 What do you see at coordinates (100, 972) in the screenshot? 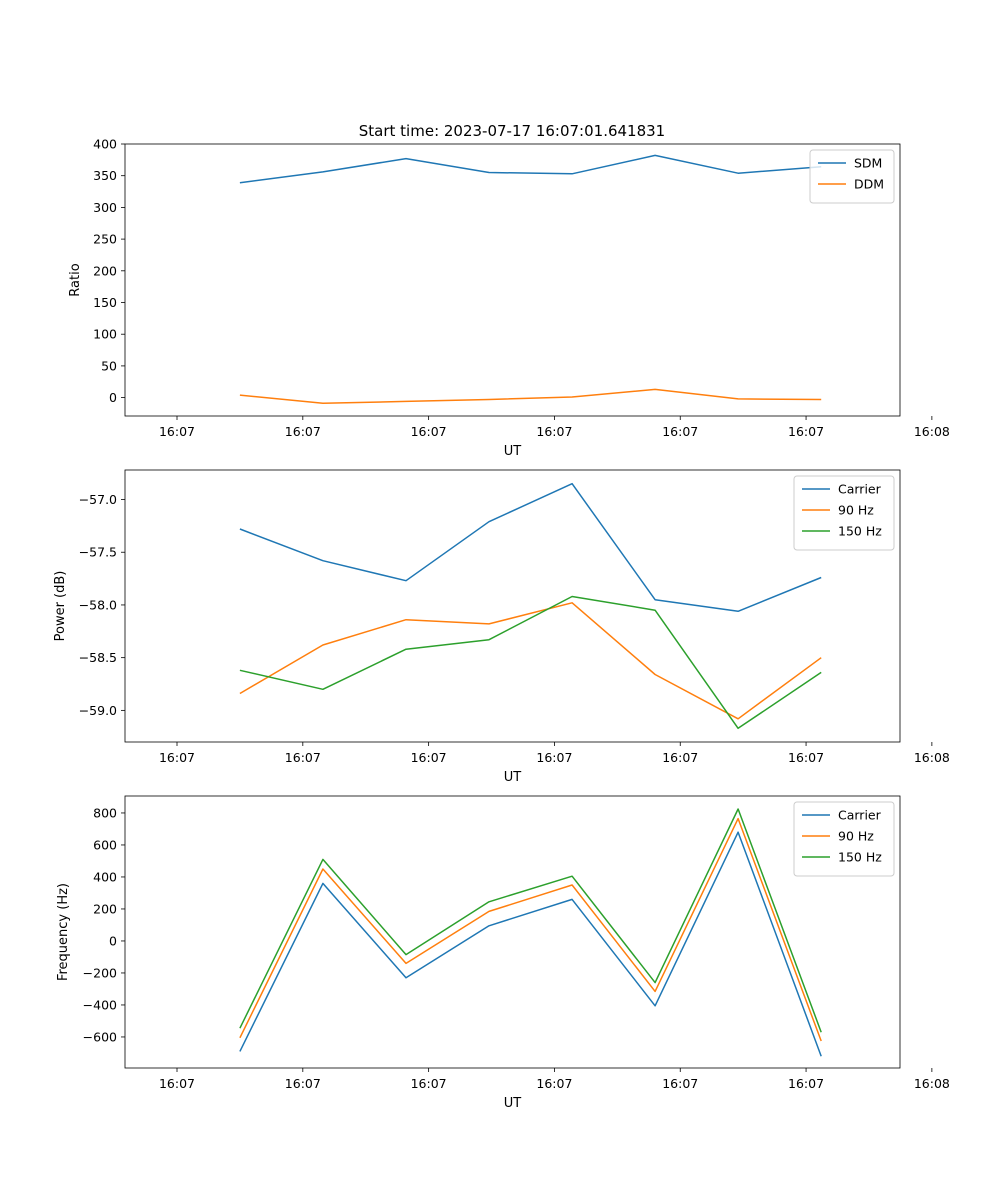
I see `y-tick-label: −200` at bounding box center [100, 972].